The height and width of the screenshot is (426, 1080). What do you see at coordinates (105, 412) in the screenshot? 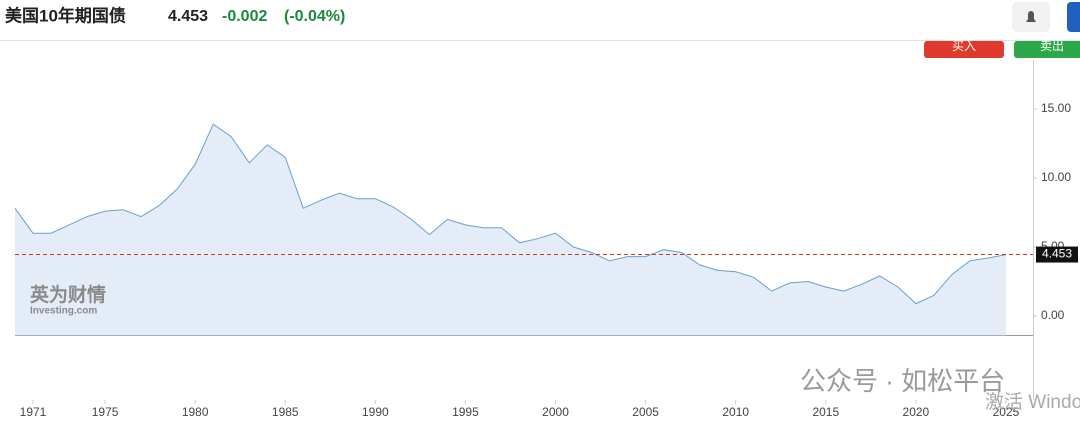
I see `x-tick-label: 1975` at bounding box center [105, 412].